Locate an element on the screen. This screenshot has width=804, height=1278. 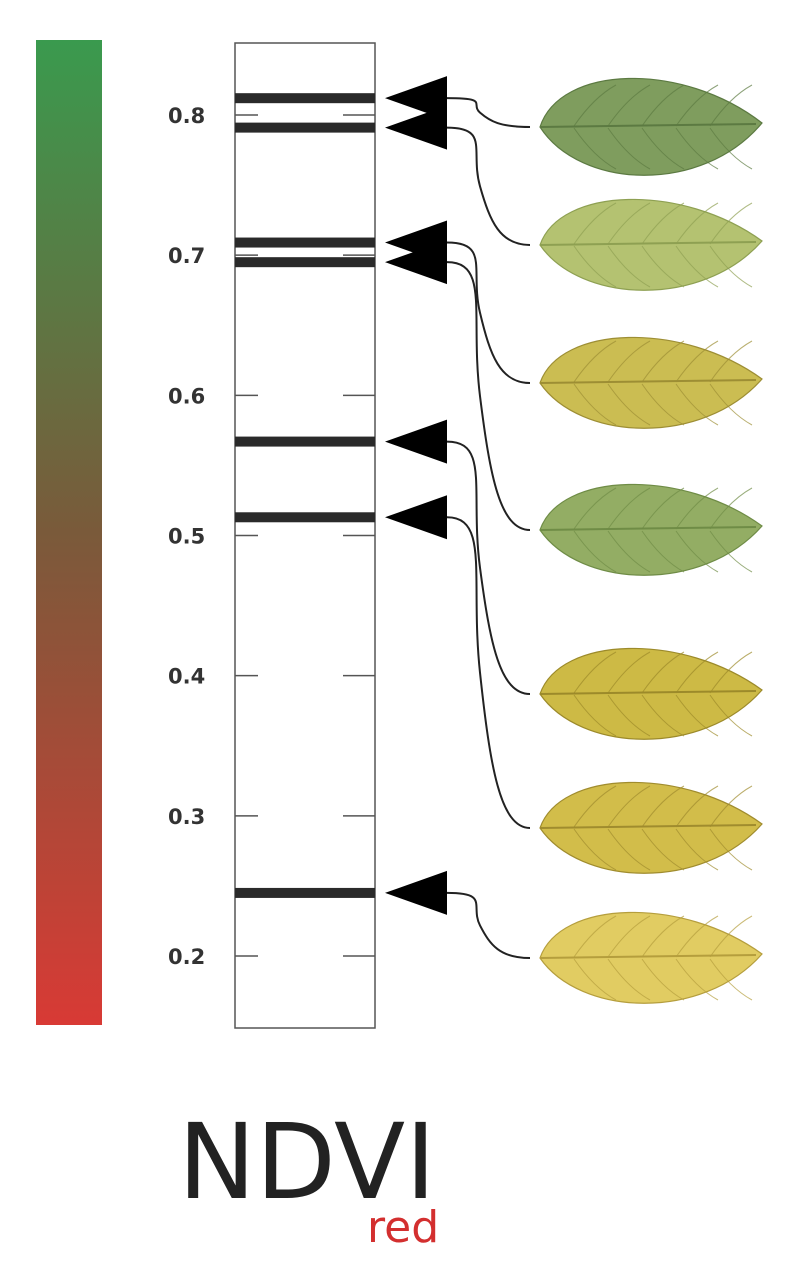
tick-label: 0.6 is located at coordinates (186, 396).